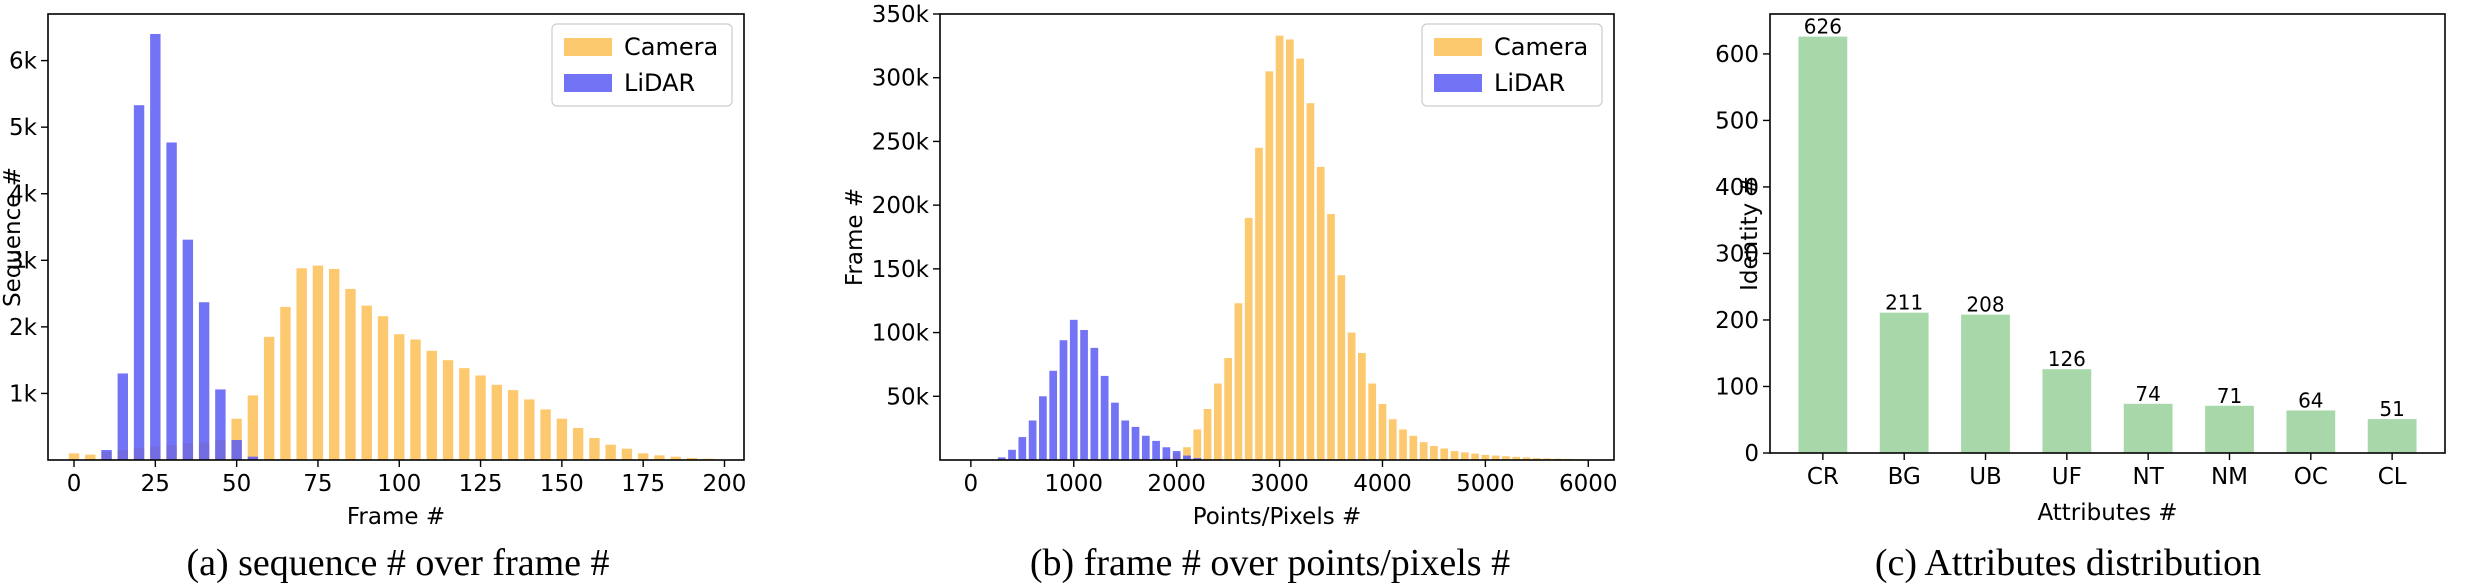 The width and height of the screenshot is (2477, 585). I want to click on x-tick-label: 25, so click(155, 484).